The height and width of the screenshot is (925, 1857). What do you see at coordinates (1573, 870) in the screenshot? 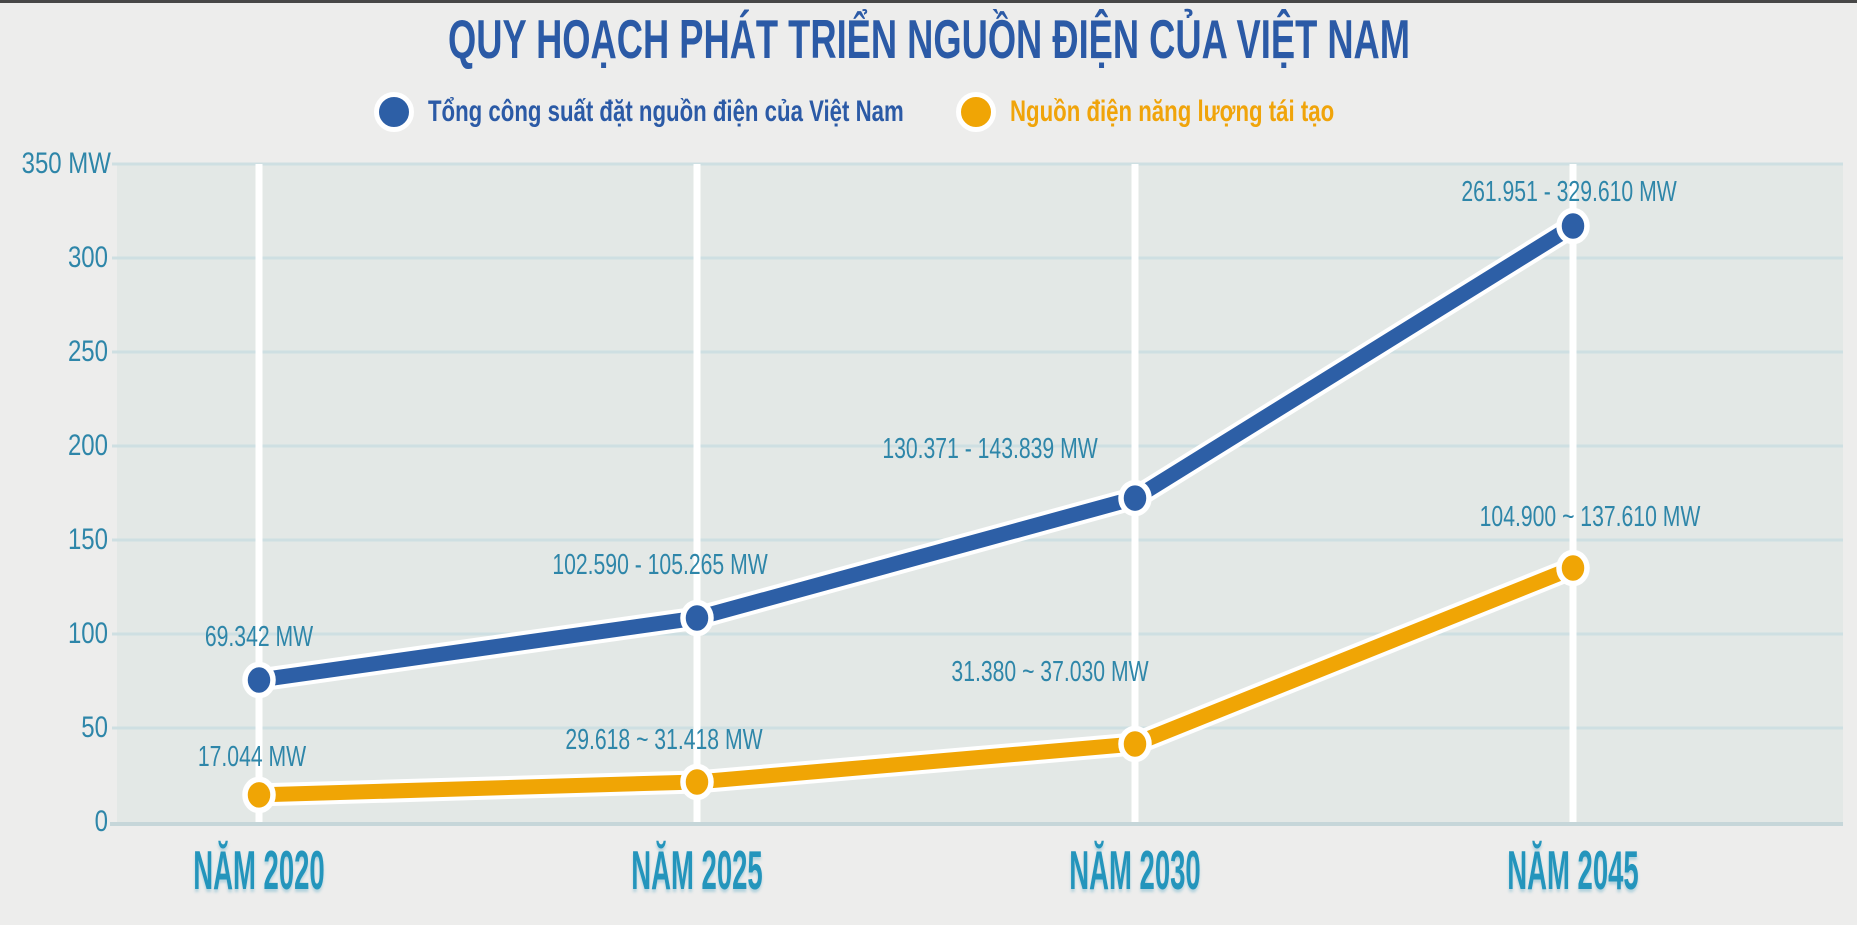
I see `x-axis-label-3: NĂM 2045` at bounding box center [1573, 870].